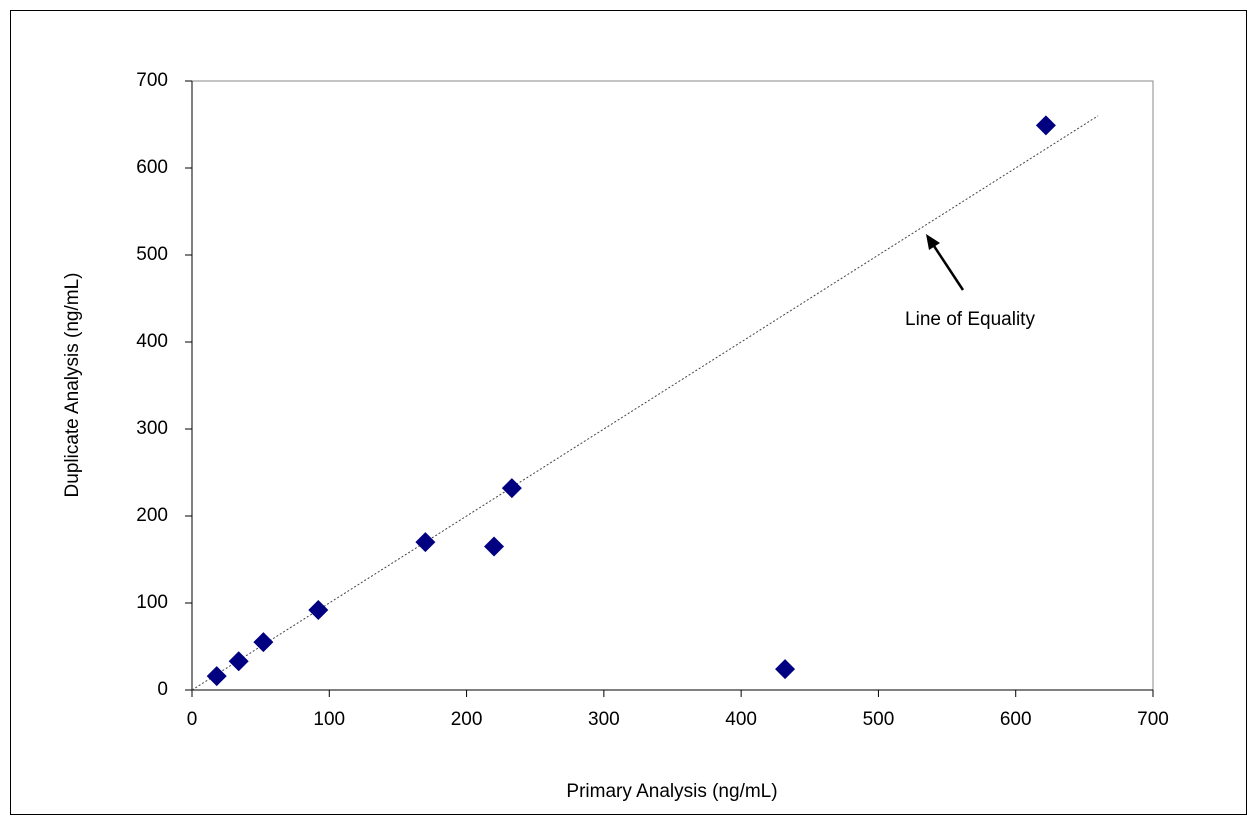 The height and width of the screenshot is (825, 1257). What do you see at coordinates (162, 689) in the screenshot?
I see `y-tick-label: 0` at bounding box center [162, 689].